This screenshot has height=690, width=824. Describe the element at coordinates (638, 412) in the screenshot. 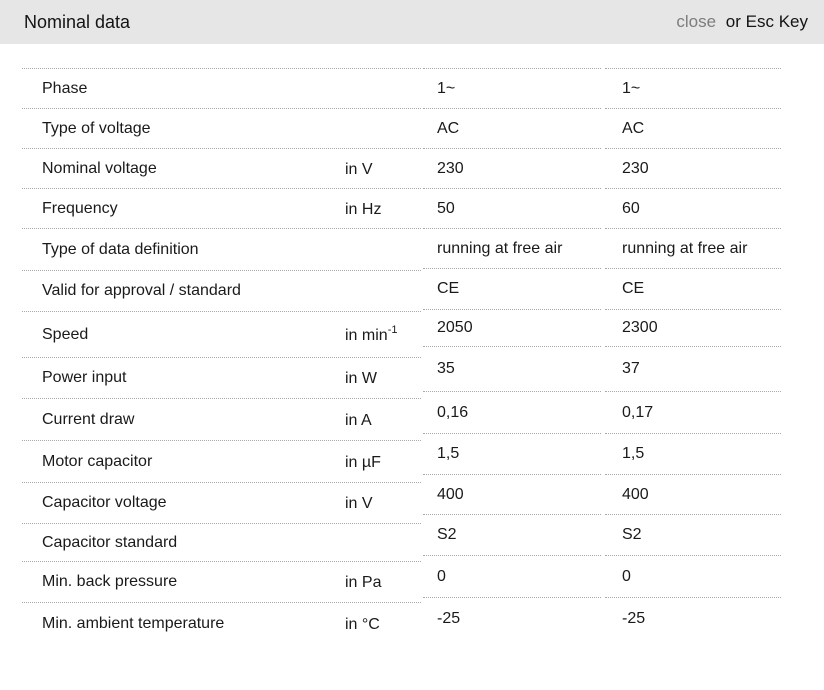

I see `spec-value: 0,17` at that location.